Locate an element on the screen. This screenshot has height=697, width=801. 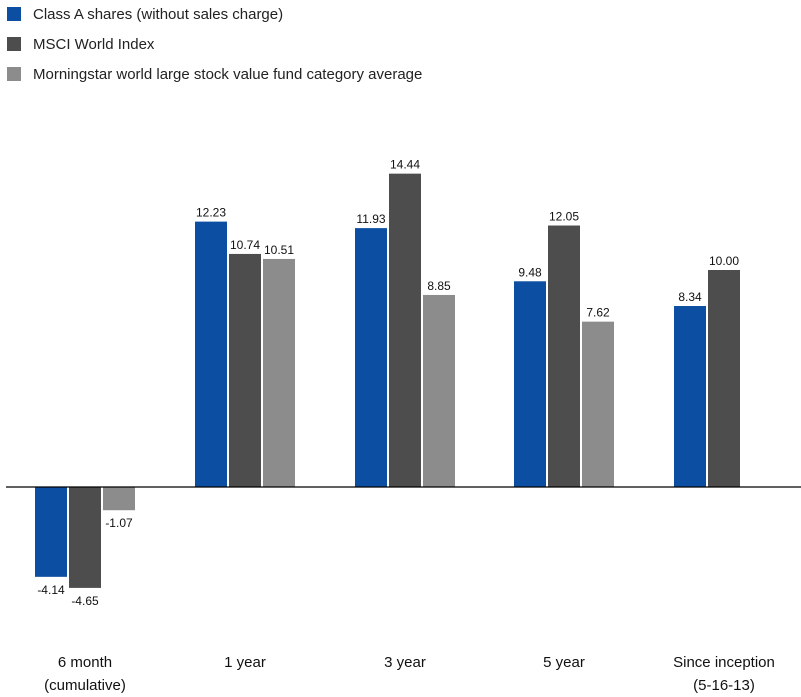
bar-value-label: 10.00 is located at coordinates (724, 261).